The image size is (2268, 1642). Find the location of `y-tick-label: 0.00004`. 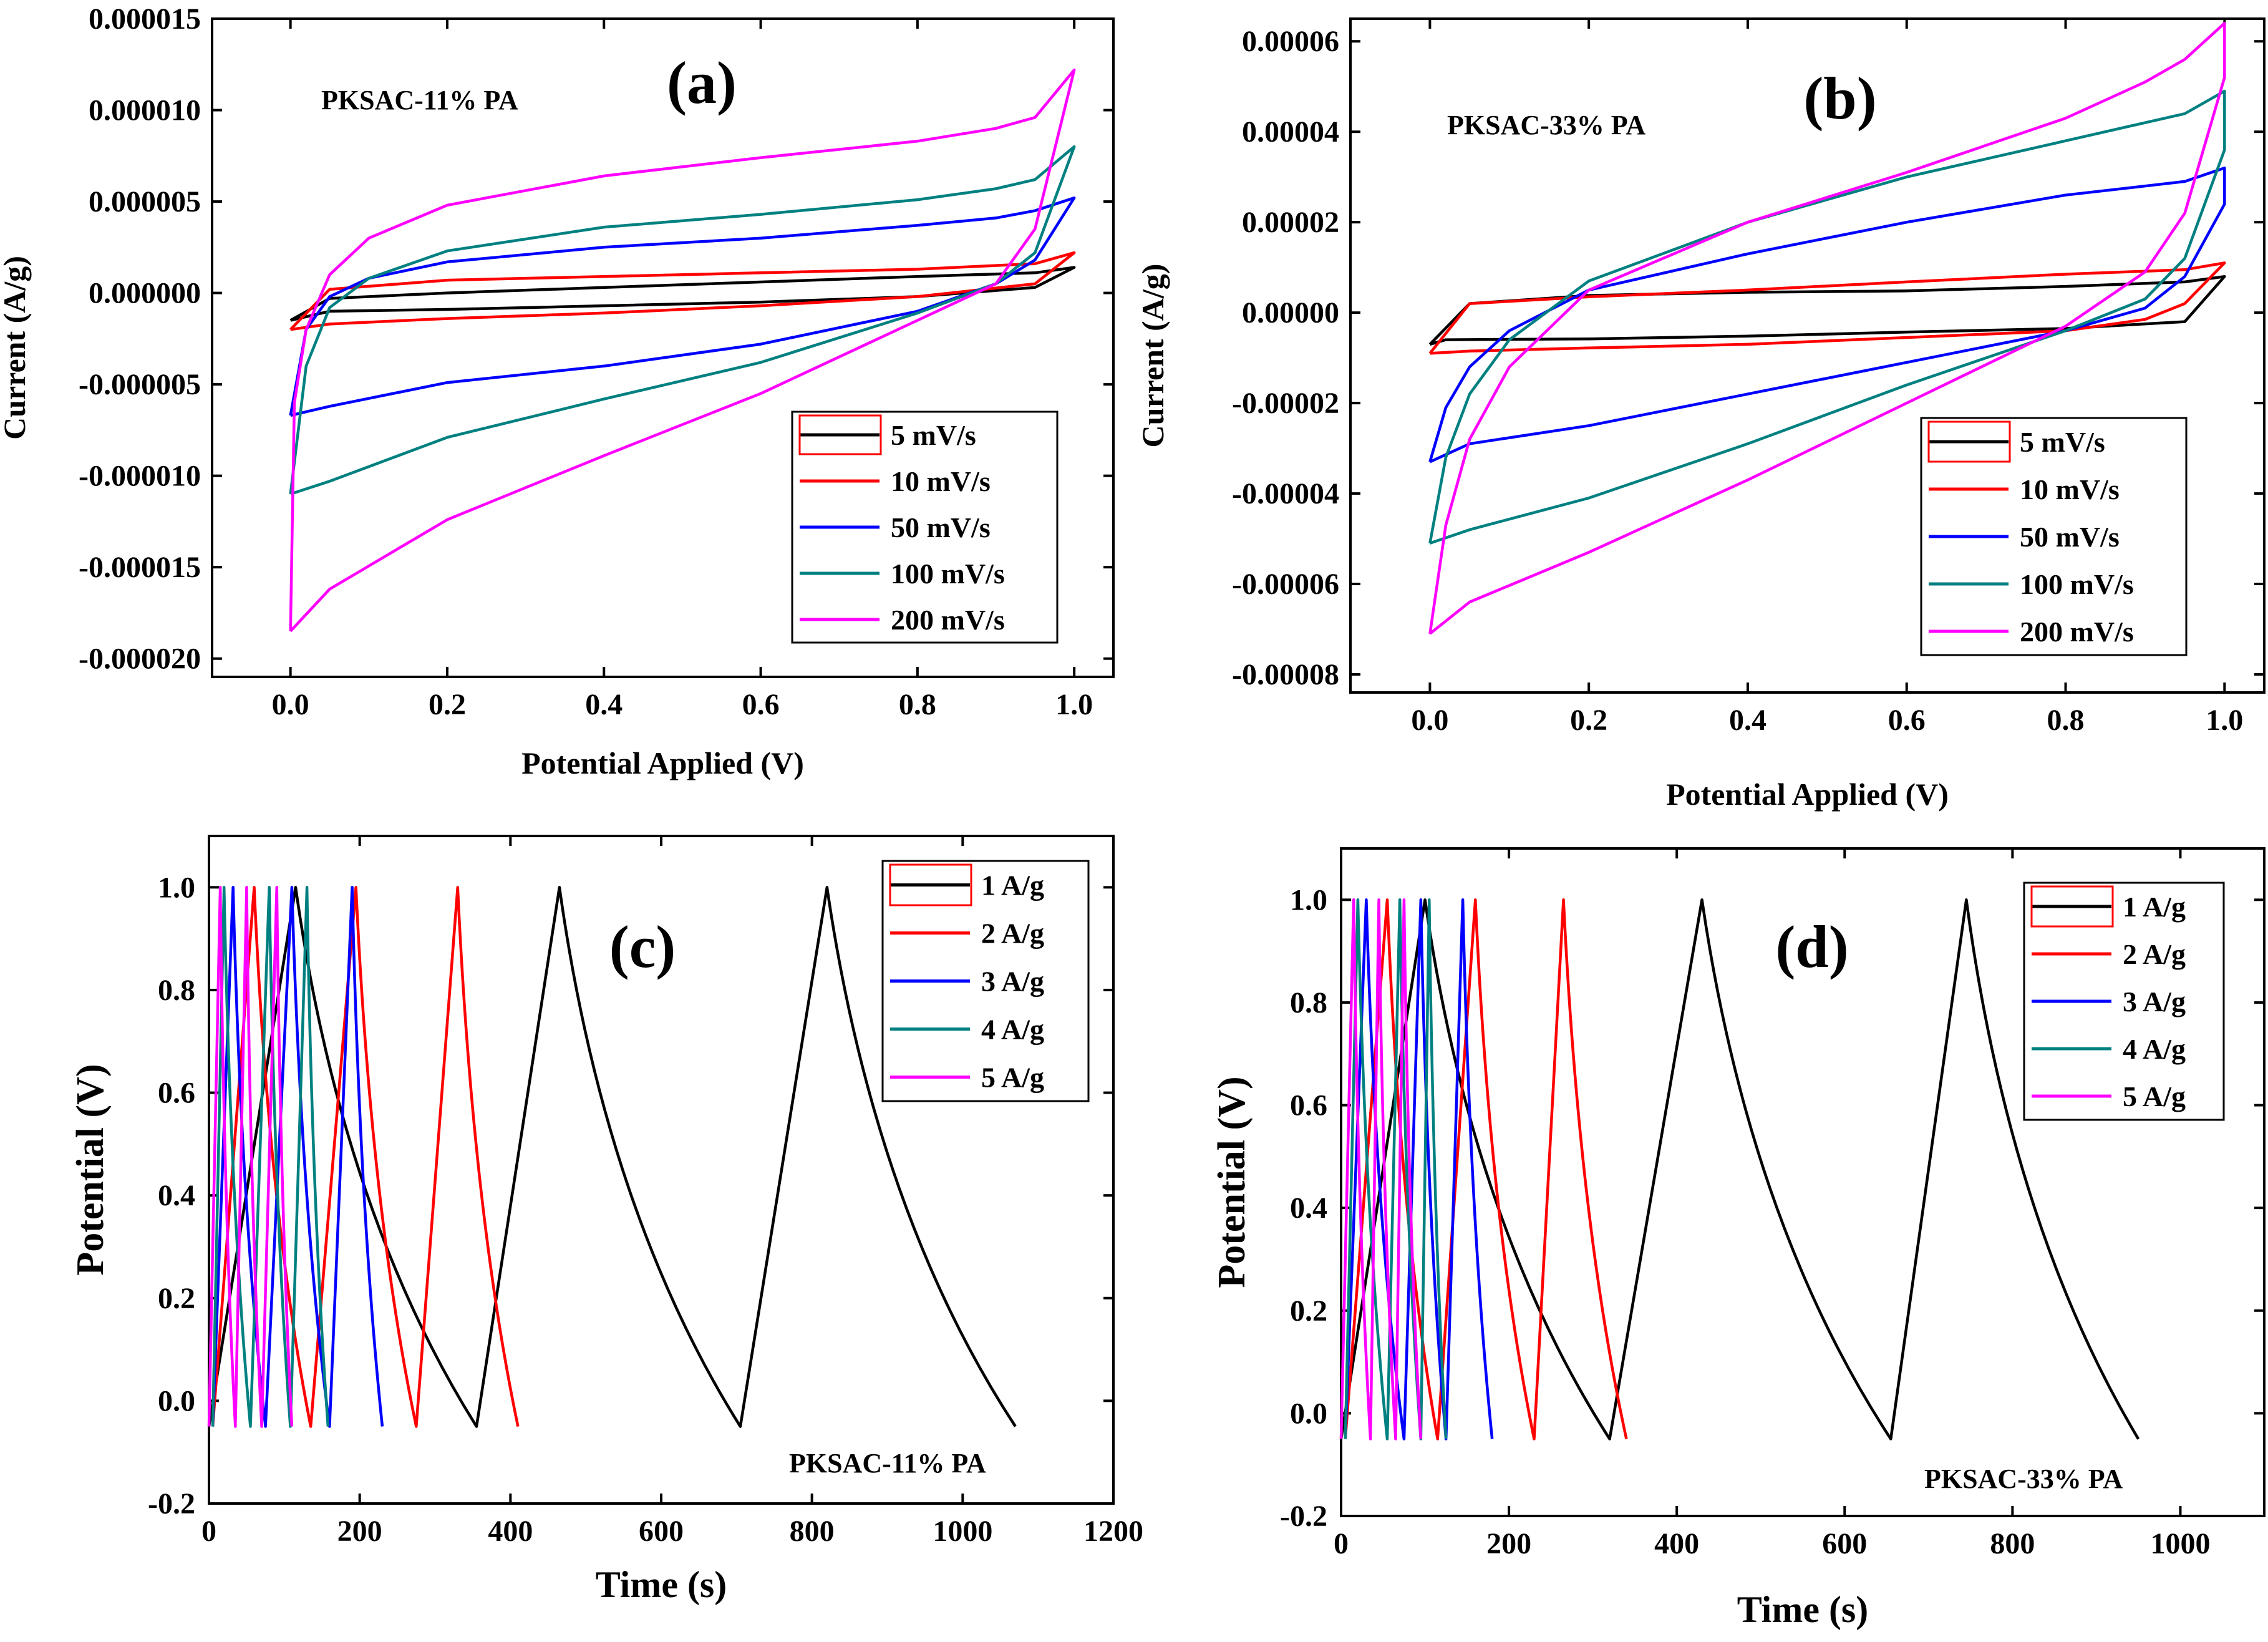

y-tick-label: 0.00004 is located at coordinates (1290, 131).